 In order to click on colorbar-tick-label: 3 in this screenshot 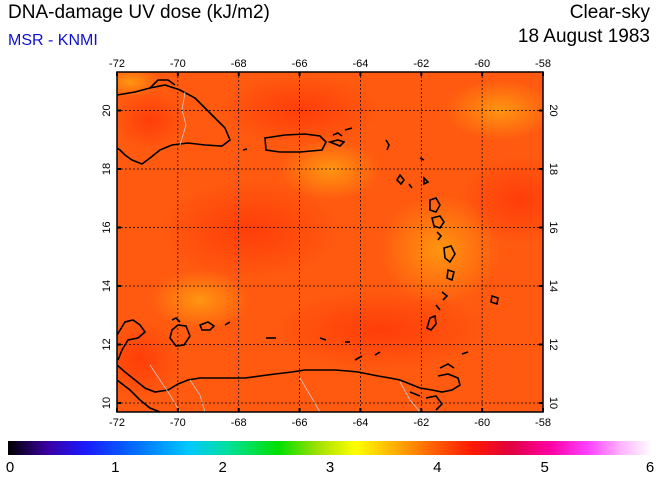, I will do `click(330, 467)`.